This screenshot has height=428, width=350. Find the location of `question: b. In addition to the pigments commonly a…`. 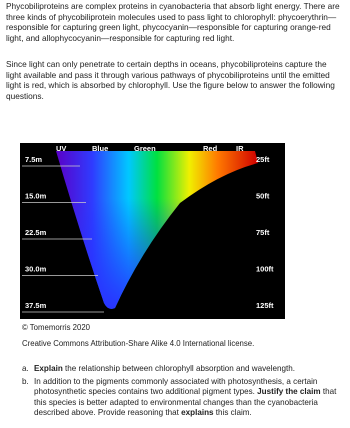

question: b. In addition to the pigments commonly a… is located at coordinates (181, 397).